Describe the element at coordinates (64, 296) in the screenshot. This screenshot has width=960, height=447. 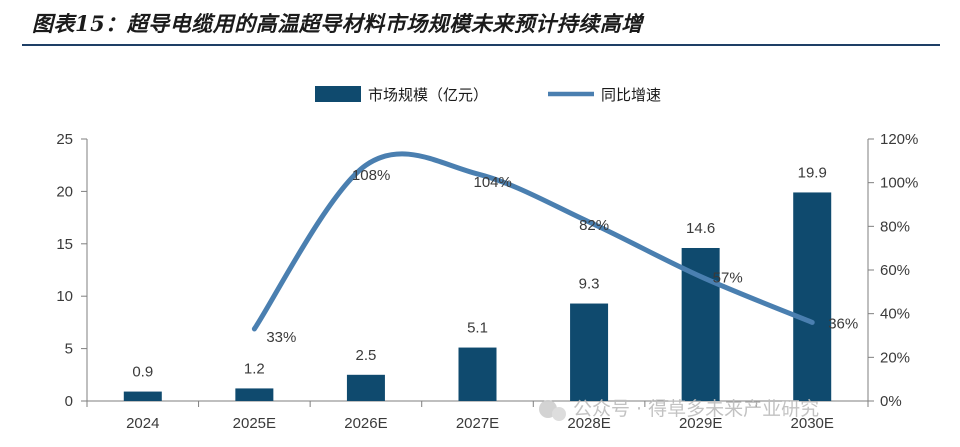
I see `y-left-tick-label: 10` at that location.